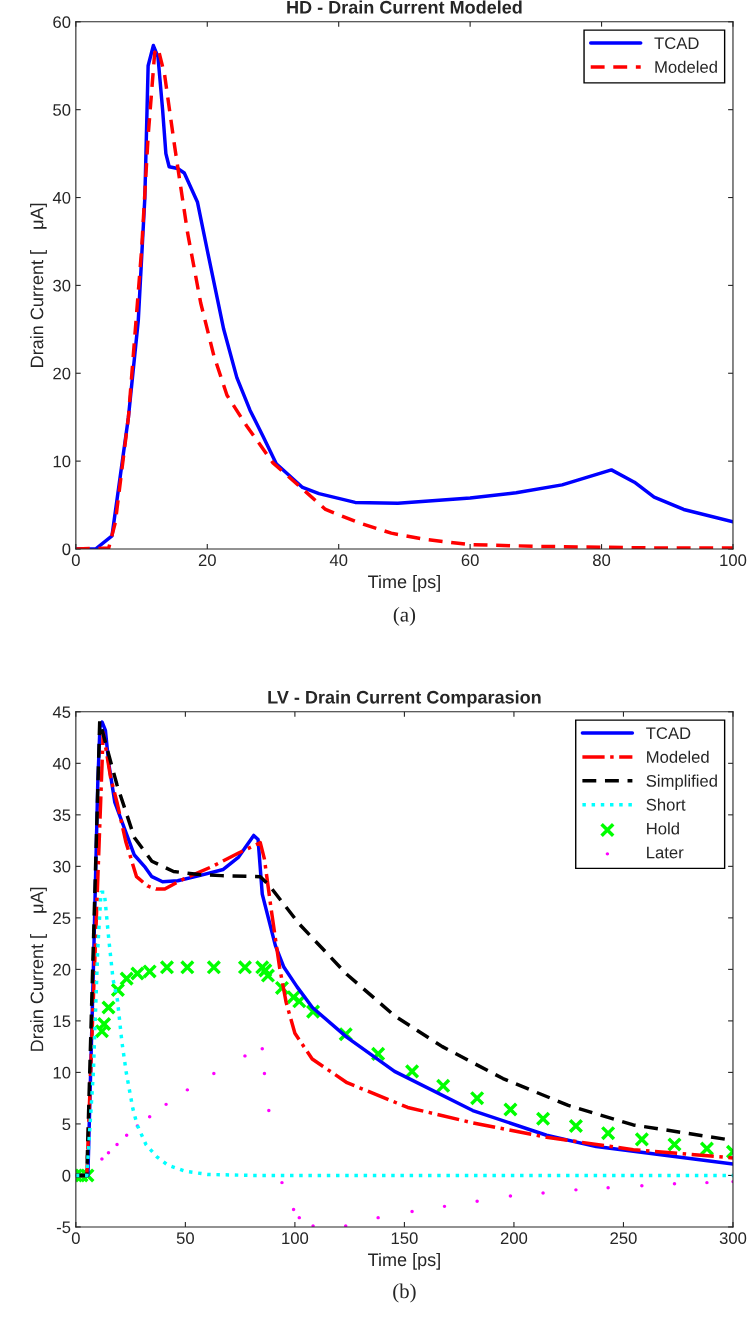 The width and height of the screenshot is (751, 1338). What do you see at coordinates (61, 712) in the screenshot?
I see `y-tick-label: 45` at bounding box center [61, 712].